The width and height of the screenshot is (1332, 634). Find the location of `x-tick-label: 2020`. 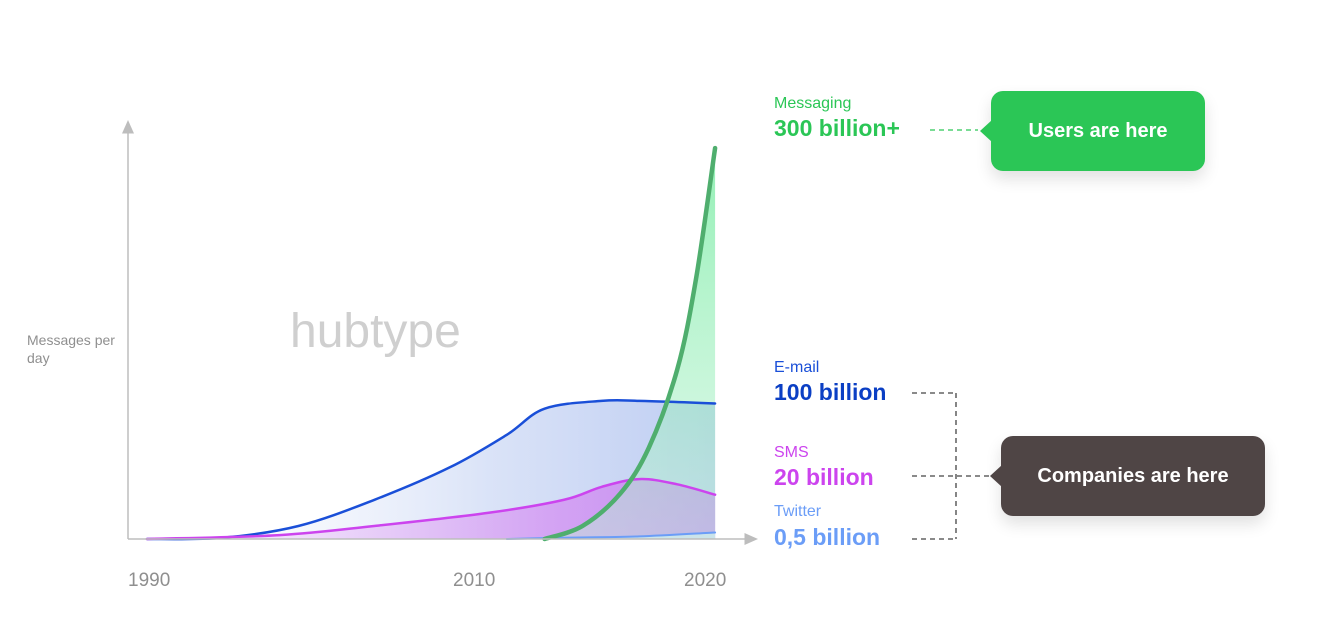

x-tick-label: 2020 is located at coordinates (705, 580).